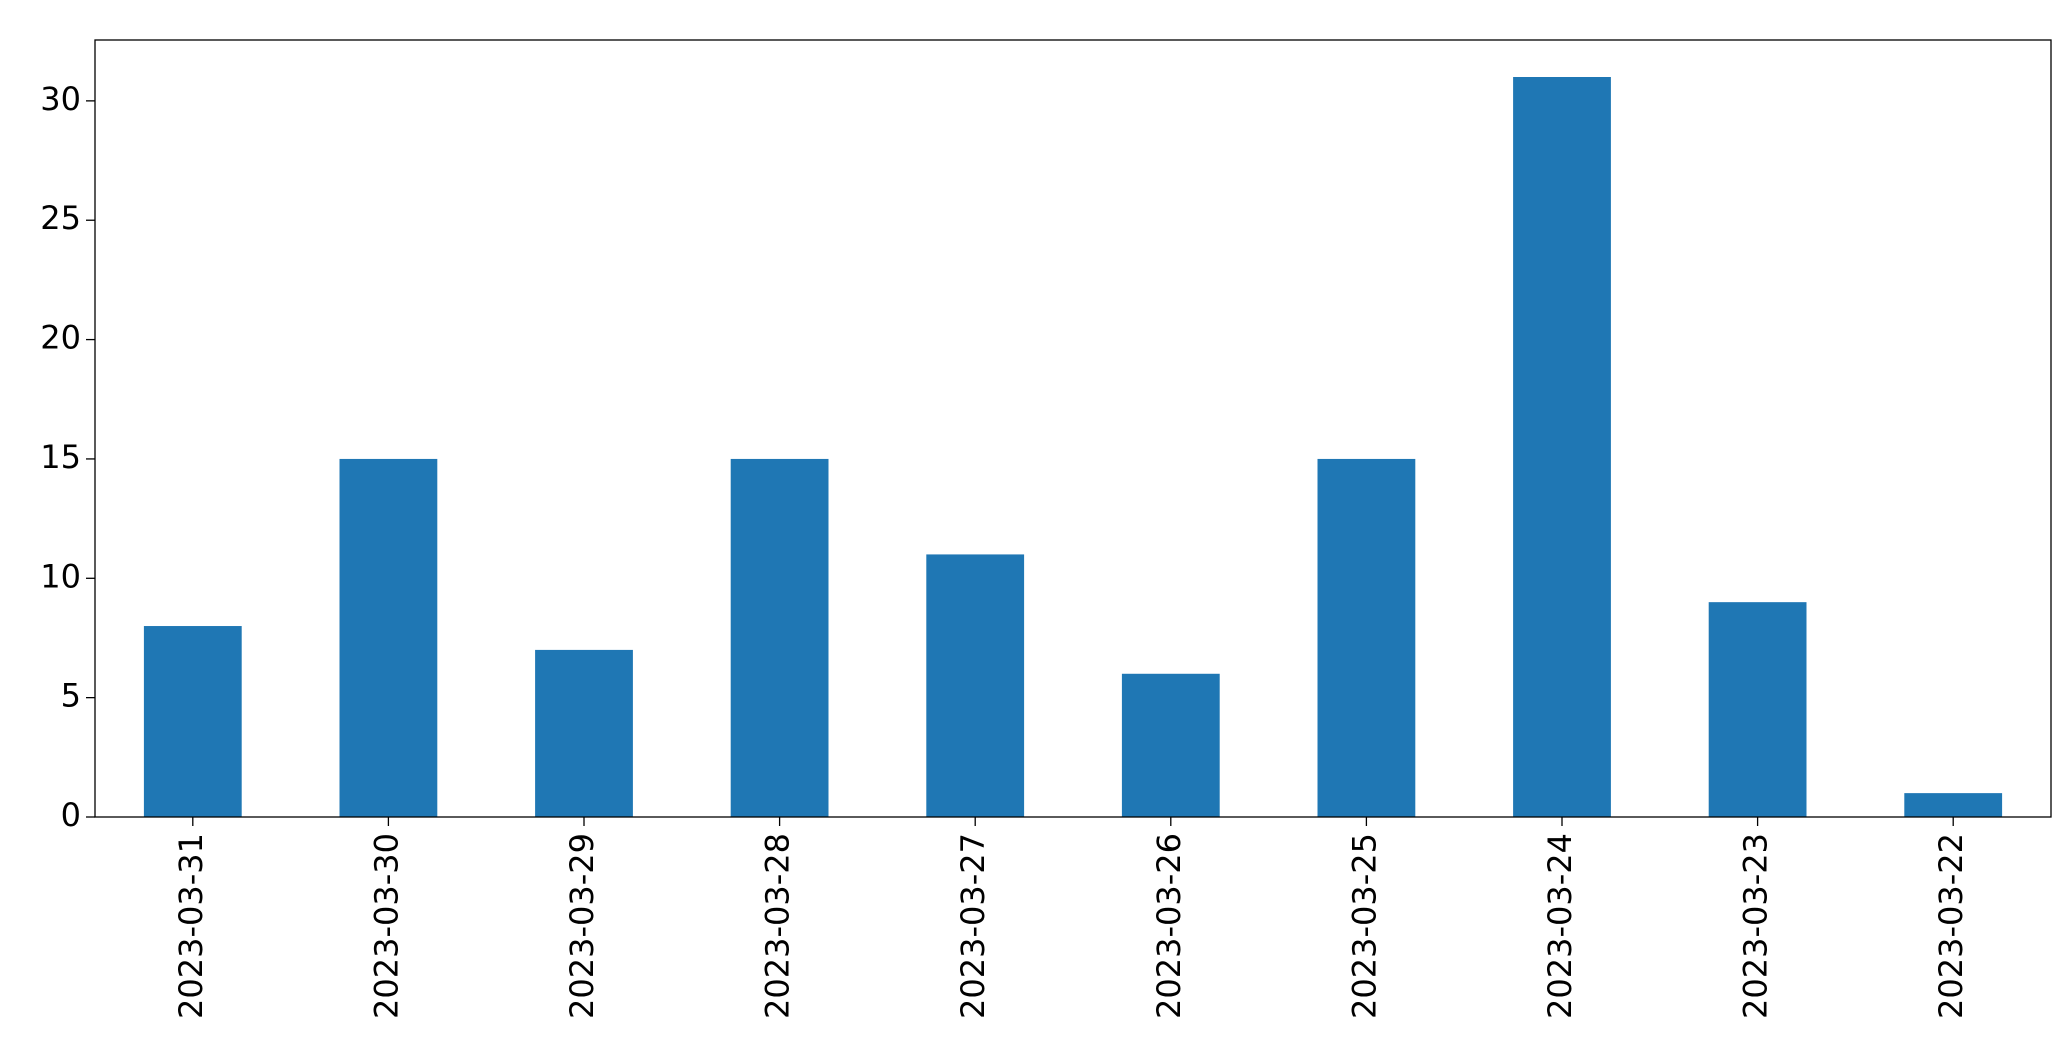 The image size is (2071, 1061). I want to click on x-tick-label: 2023-03-25, so click(1364, 926).